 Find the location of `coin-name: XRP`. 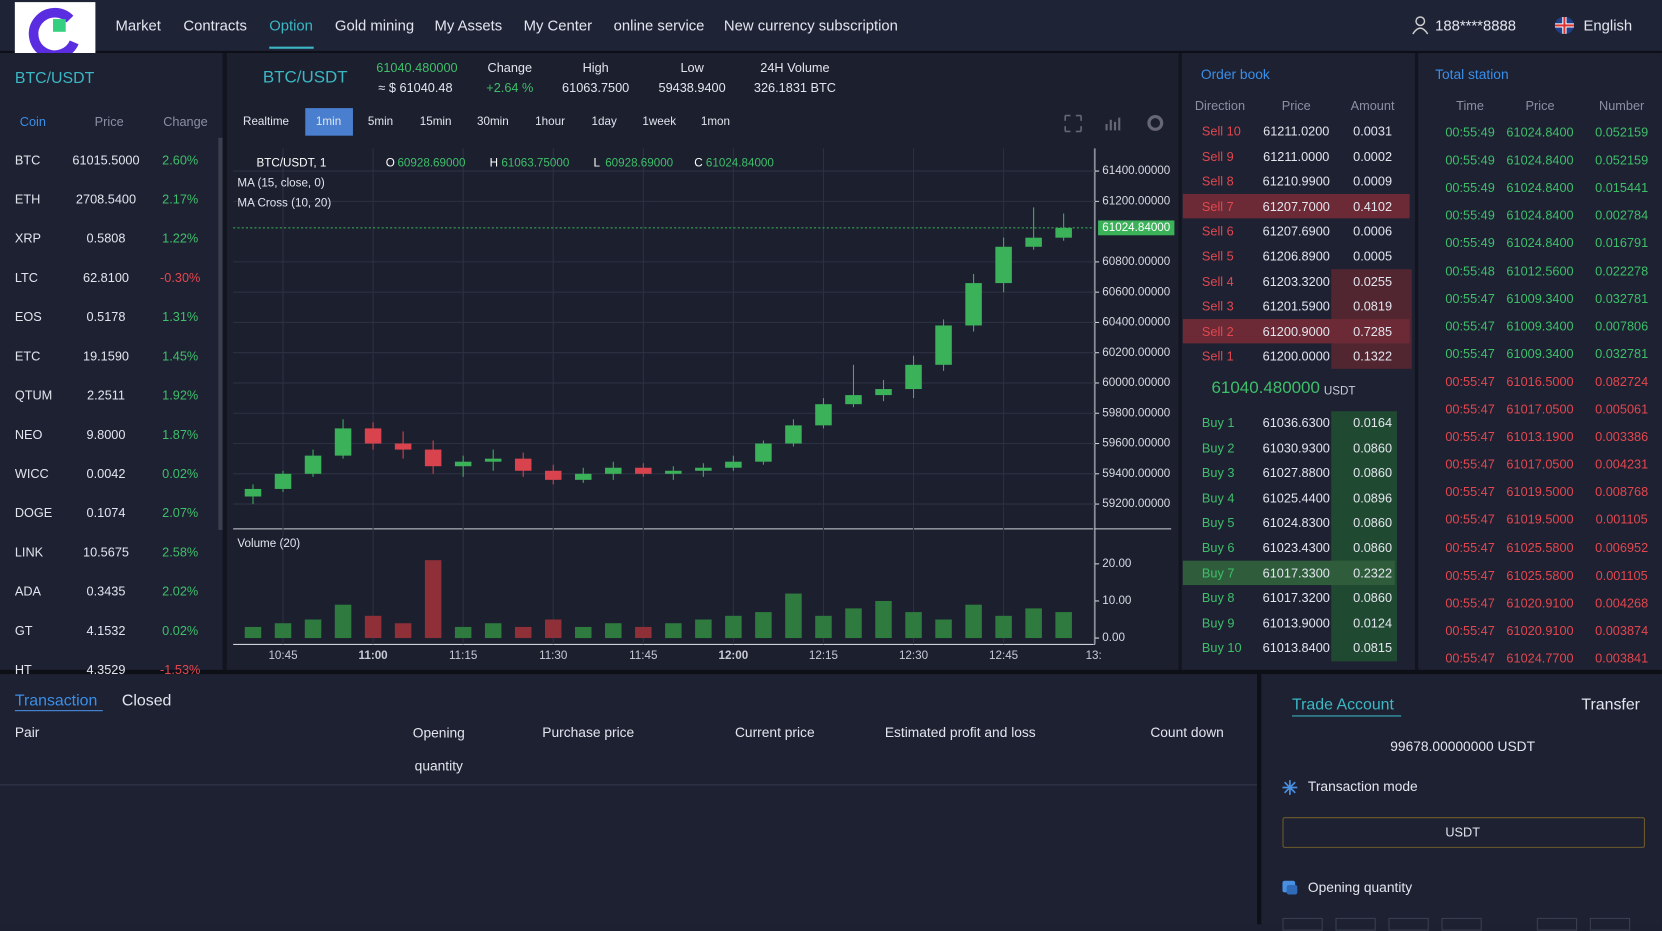

coin-name: XRP is located at coordinates (28, 238).